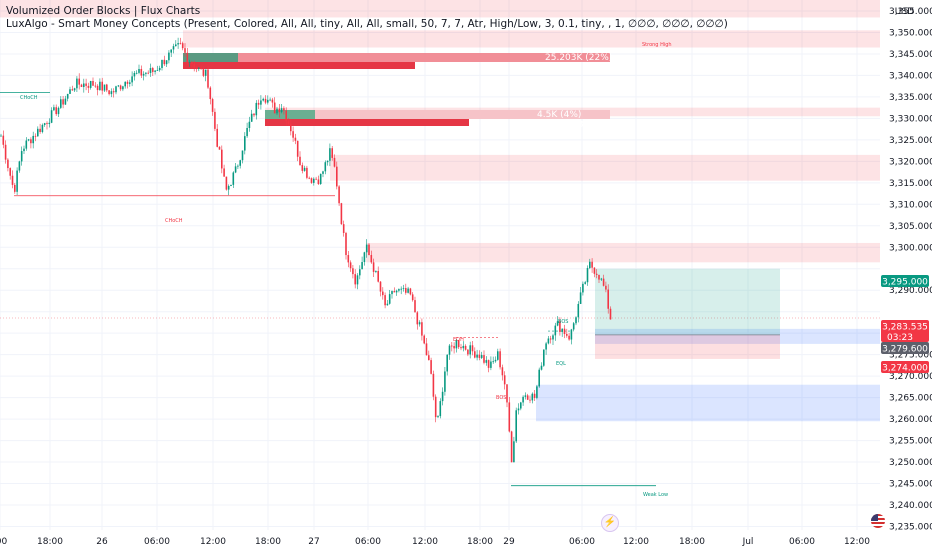 This screenshot has height=550, width=932. Describe the element at coordinates (687, 346) in the screenshot. I see `stop-loss-zone` at that location.